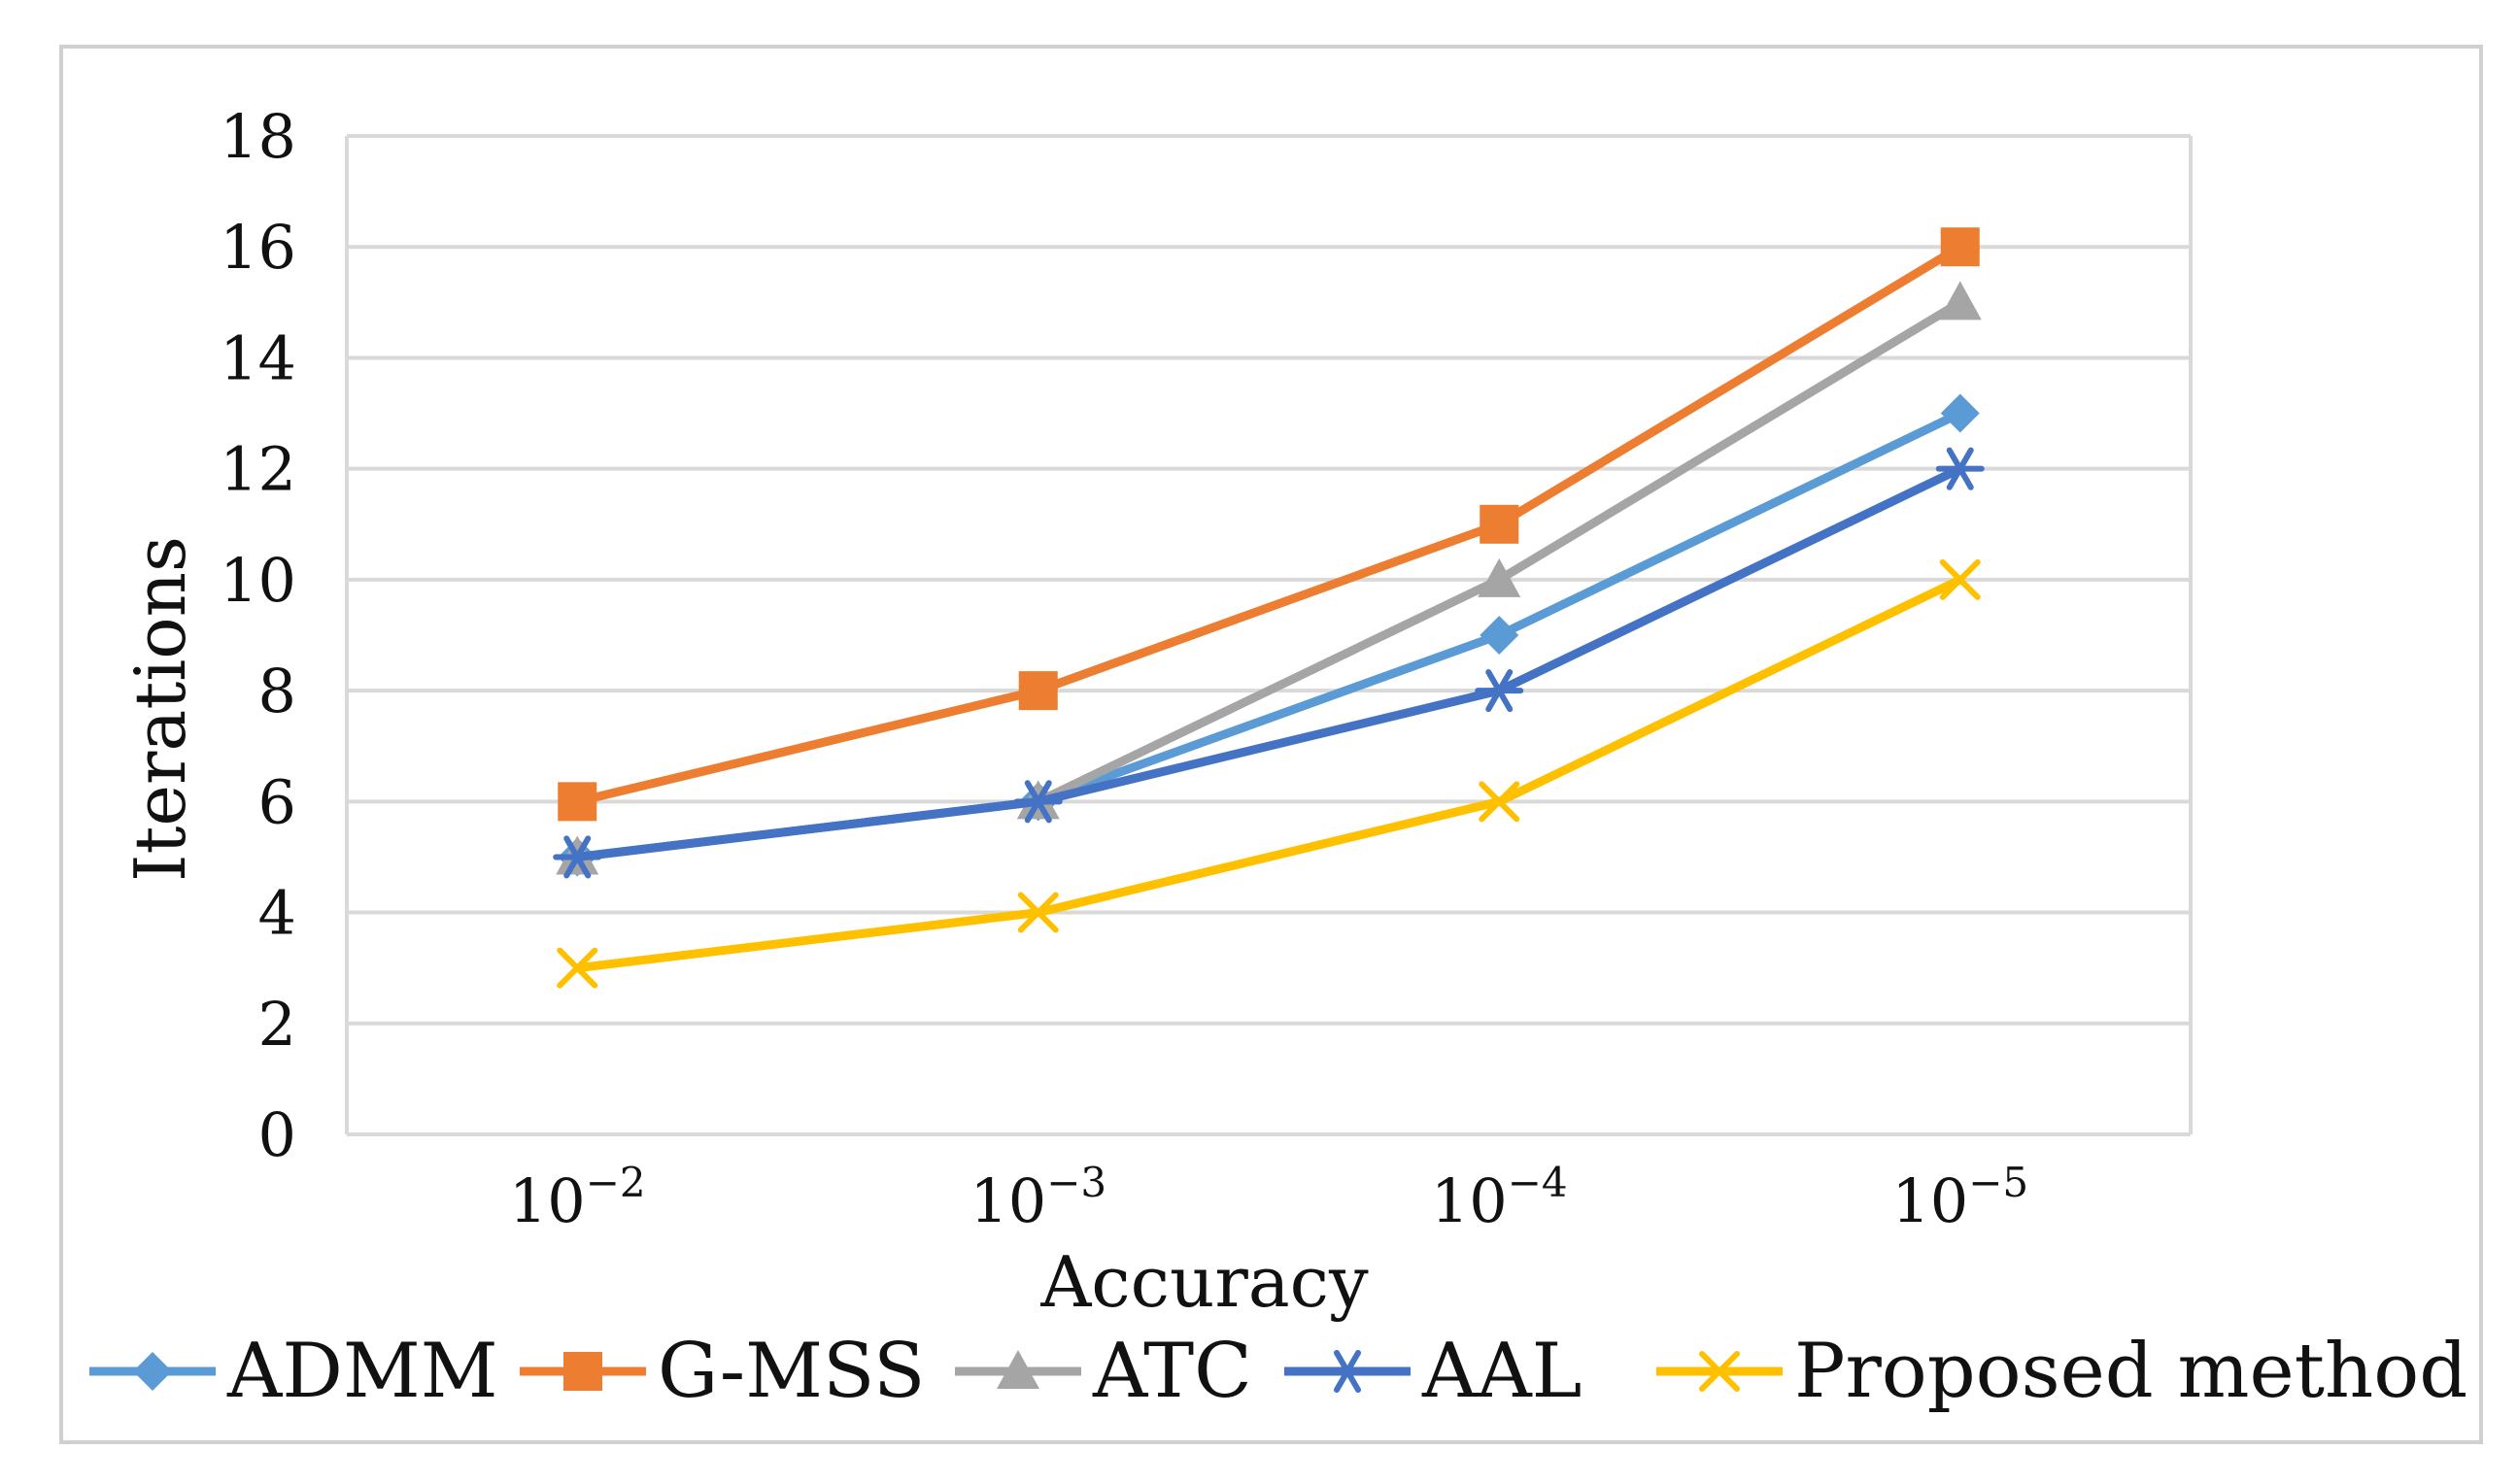 Image resolution: width=2518 pixels, height=1484 pixels. I want to click on x-tick-label: 10⁻⁴, so click(1499, 1197).